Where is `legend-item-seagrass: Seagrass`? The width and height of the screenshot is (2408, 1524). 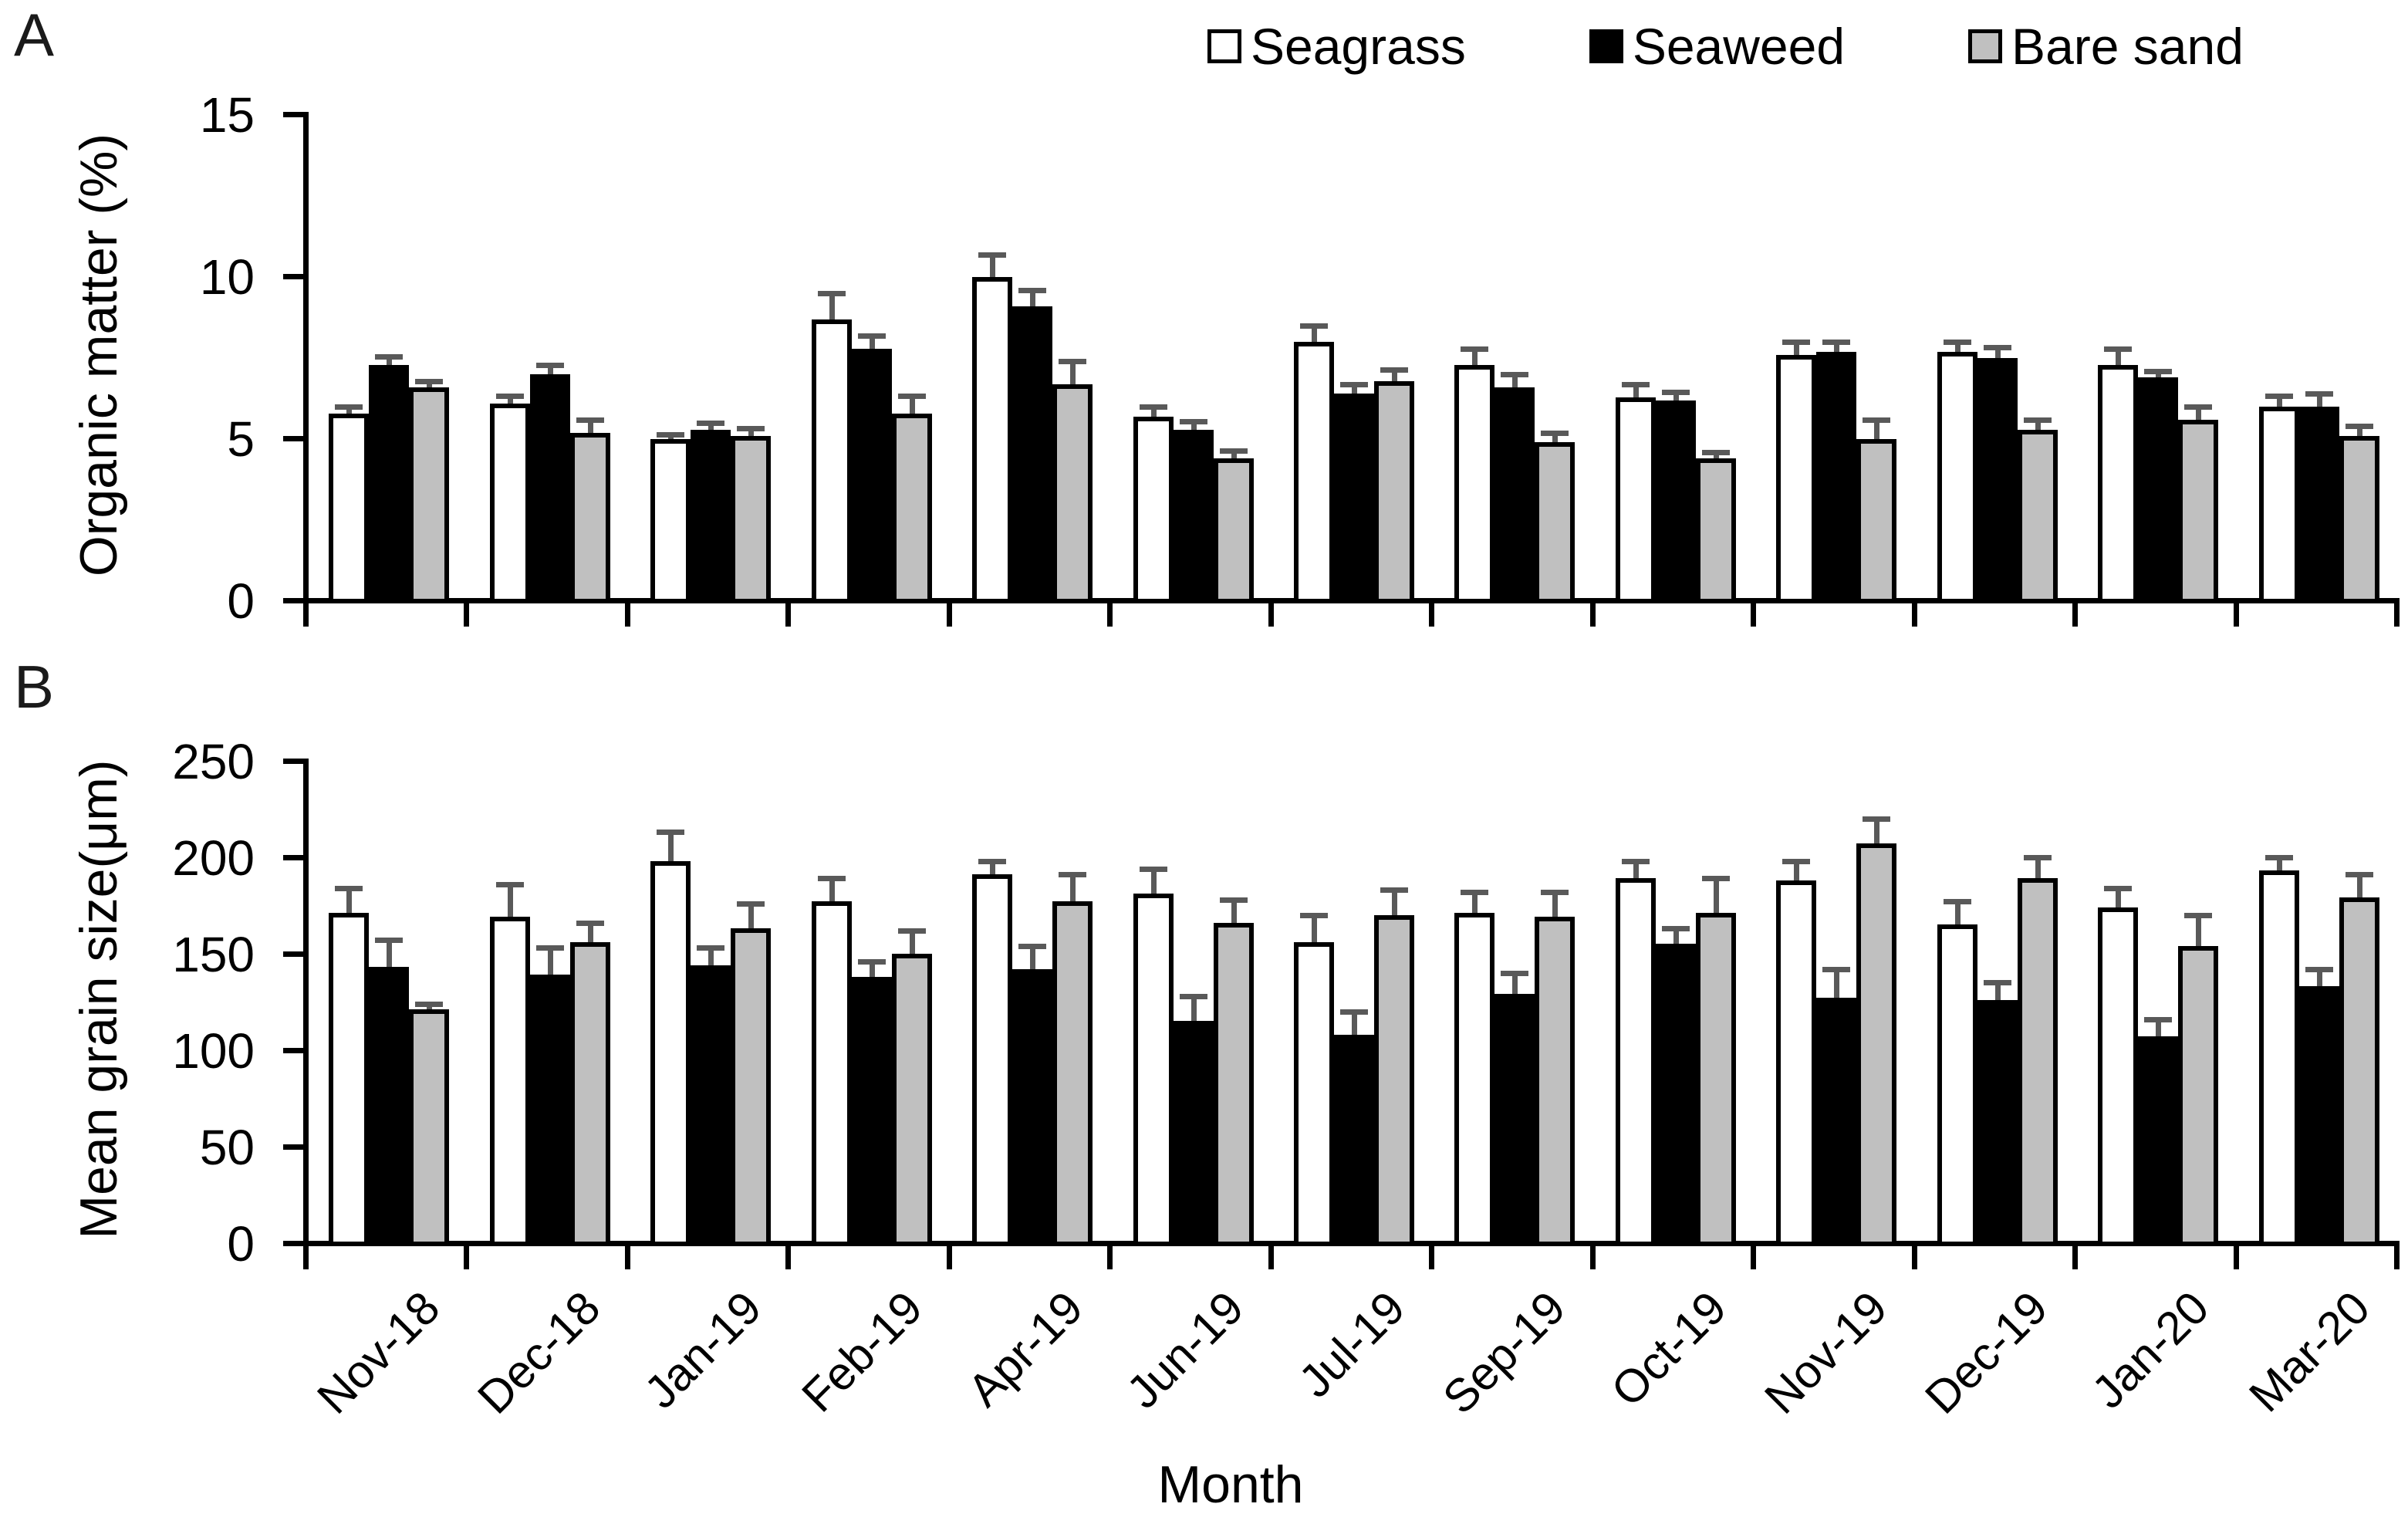 legend-item-seagrass: Seagrass is located at coordinates (1336, 46).